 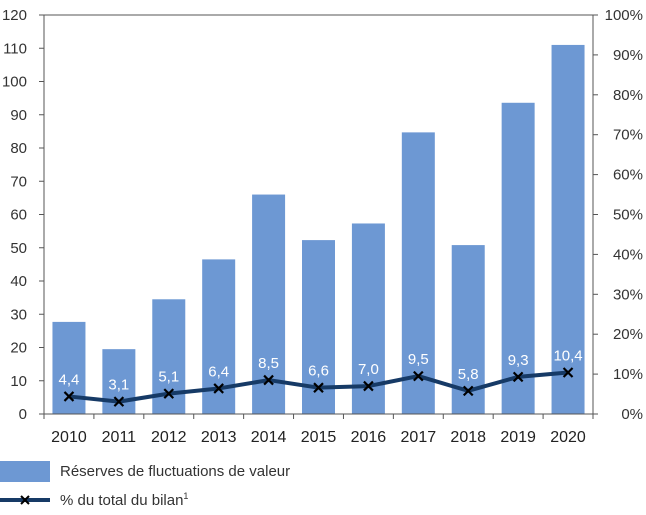 What do you see at coordinates (628, 215) in the screenshot?
I see `y-right-tick-label: 50%` at bounding box center [628, 215].